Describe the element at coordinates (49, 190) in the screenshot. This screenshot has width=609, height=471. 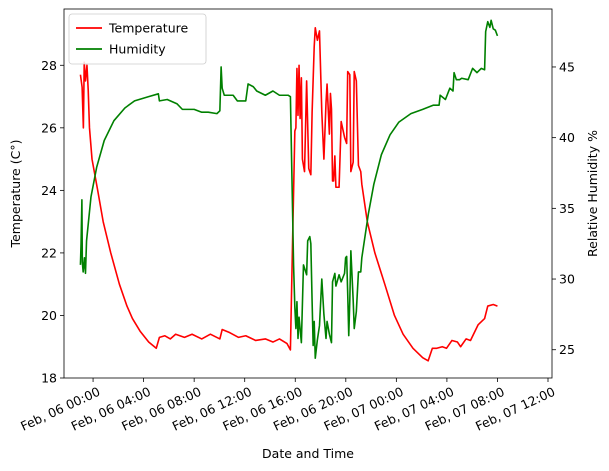
I see `left-tick-label: 24` at that location.